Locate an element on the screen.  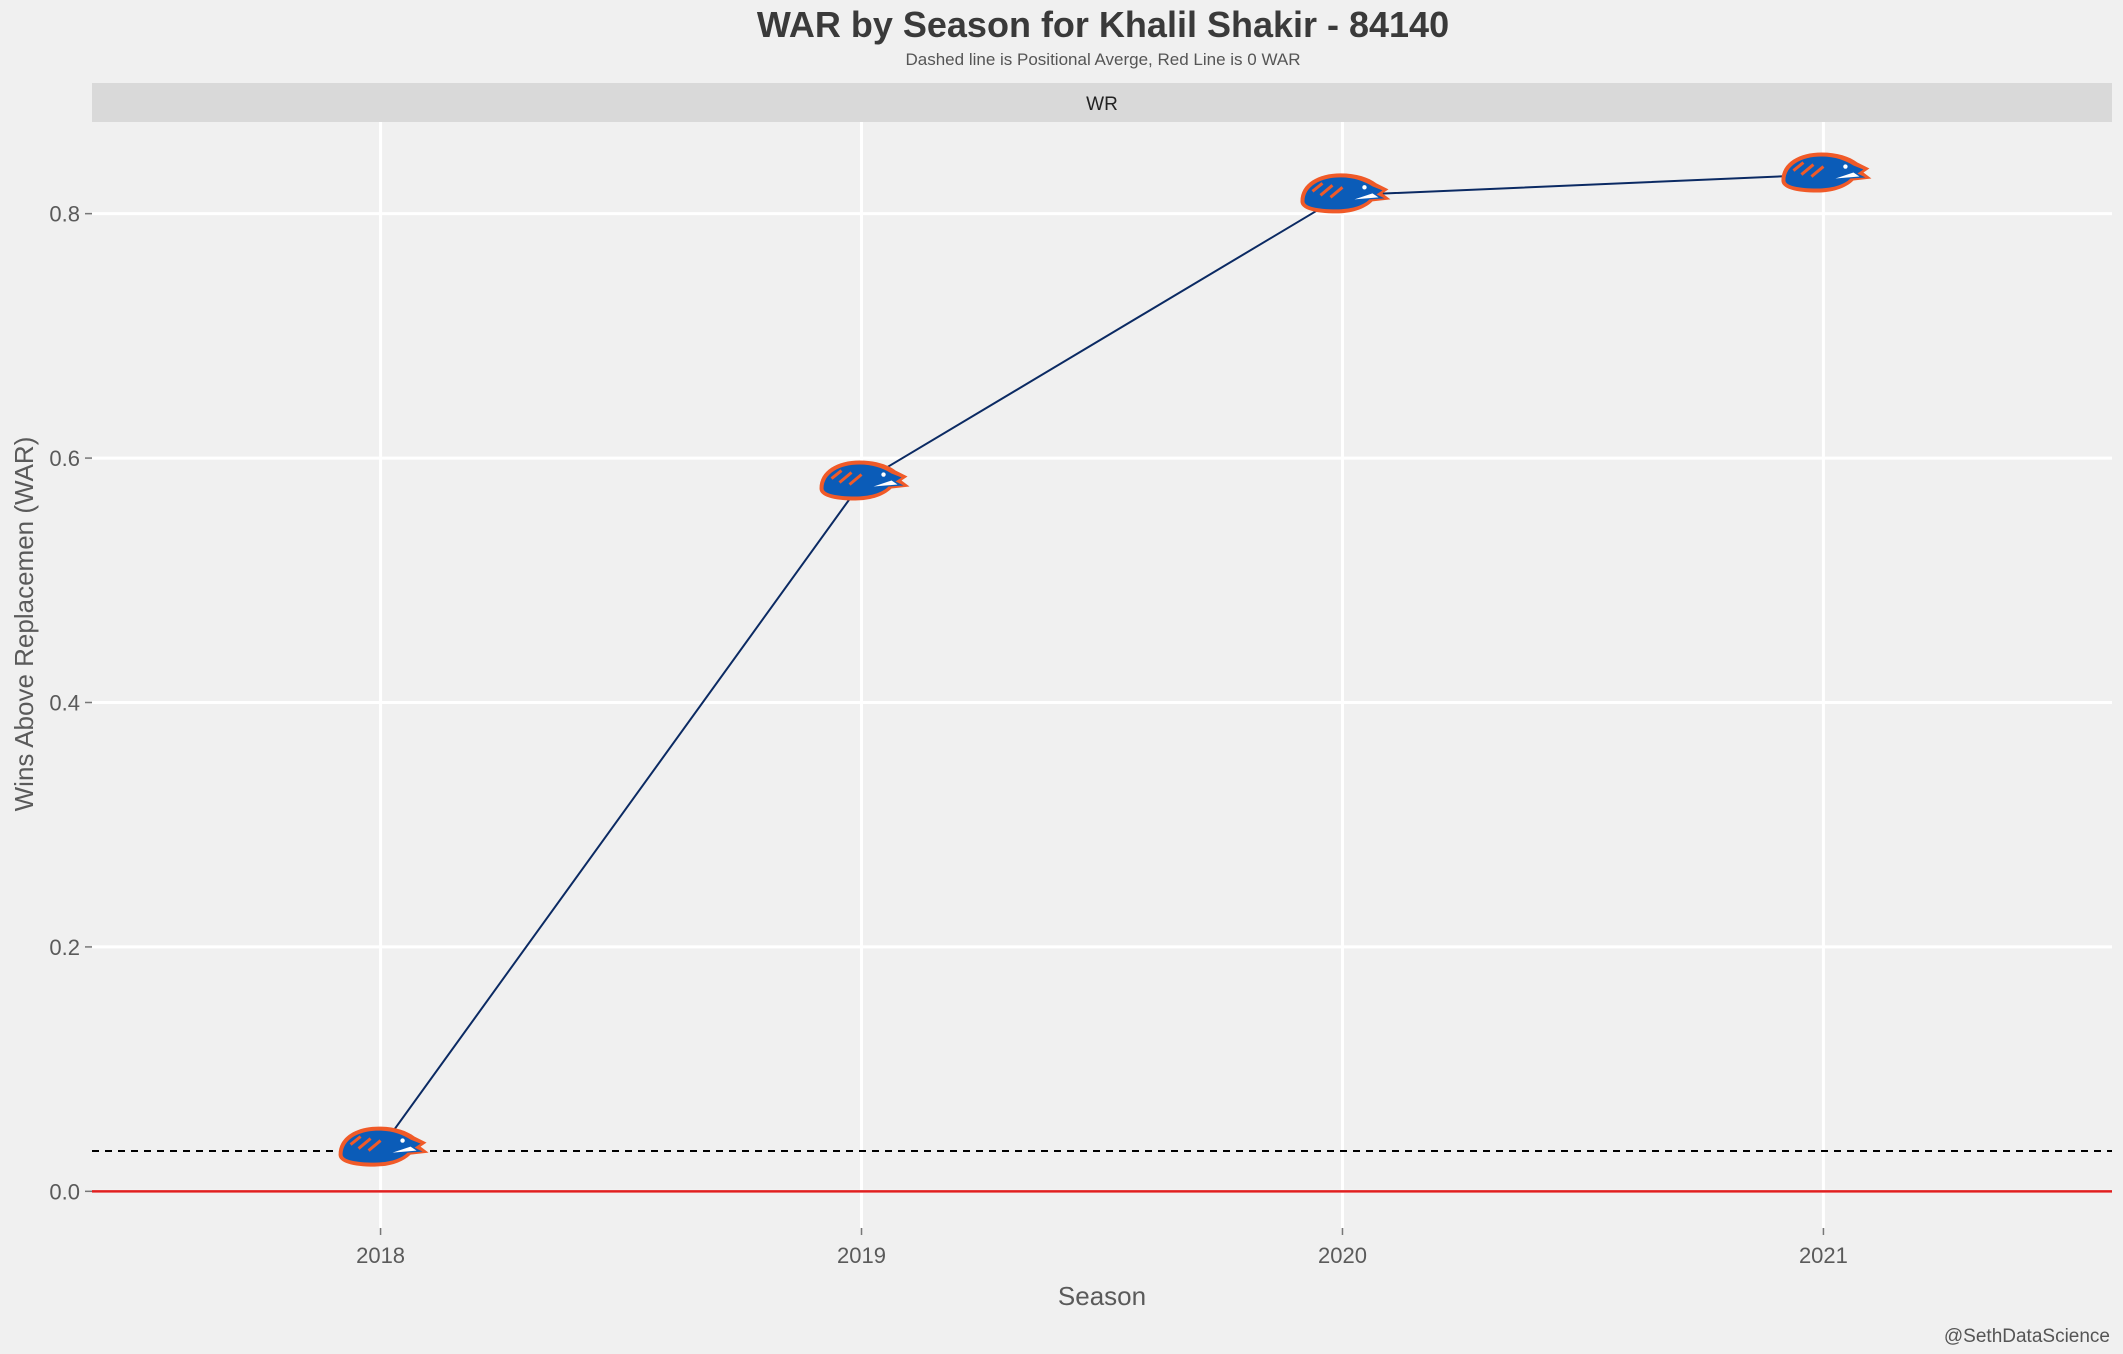
y-axis-label: Wins Above Replacemen (WAR) is located at coordinates (24, 624).